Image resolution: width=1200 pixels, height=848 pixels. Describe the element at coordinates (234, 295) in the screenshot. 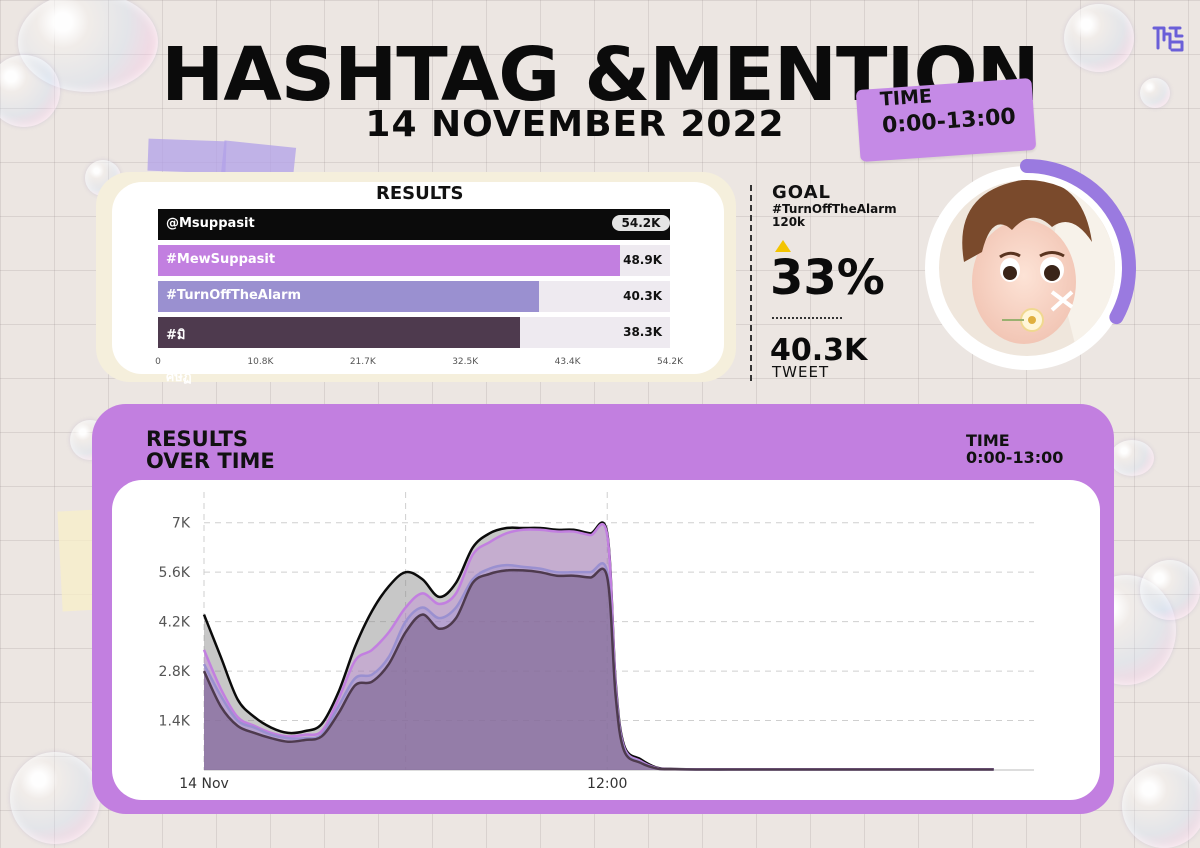

I see `bar-label: #TurnOffTheAlarm` at that location.